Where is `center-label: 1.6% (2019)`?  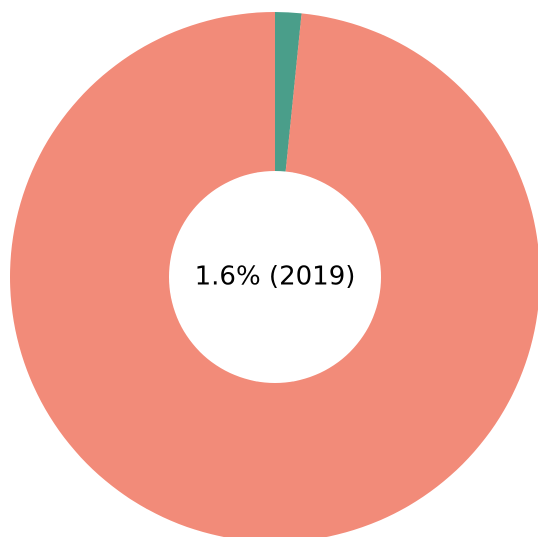 center-label: 1.6% (2019) is located at coordinates (275, 277).